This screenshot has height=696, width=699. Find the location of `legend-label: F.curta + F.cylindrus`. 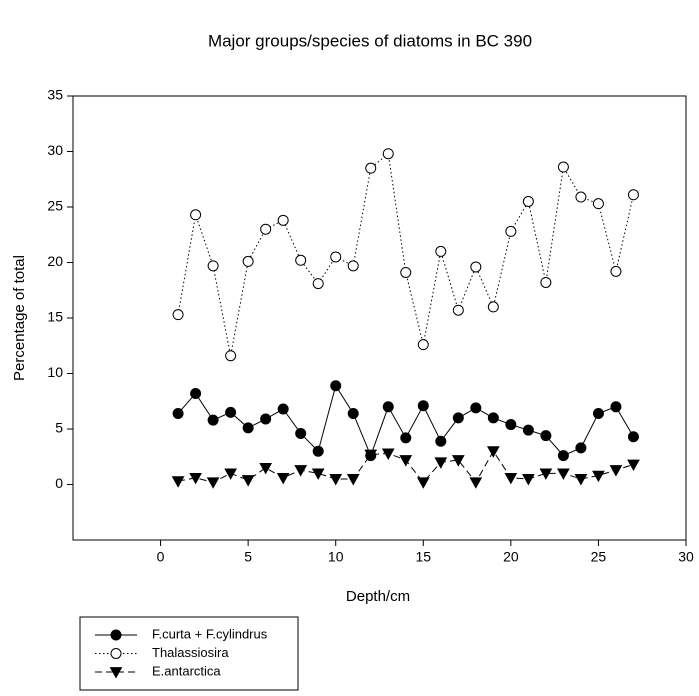

legend-label: F.curta + F.cylindrus is located at coordinates (210, 633).